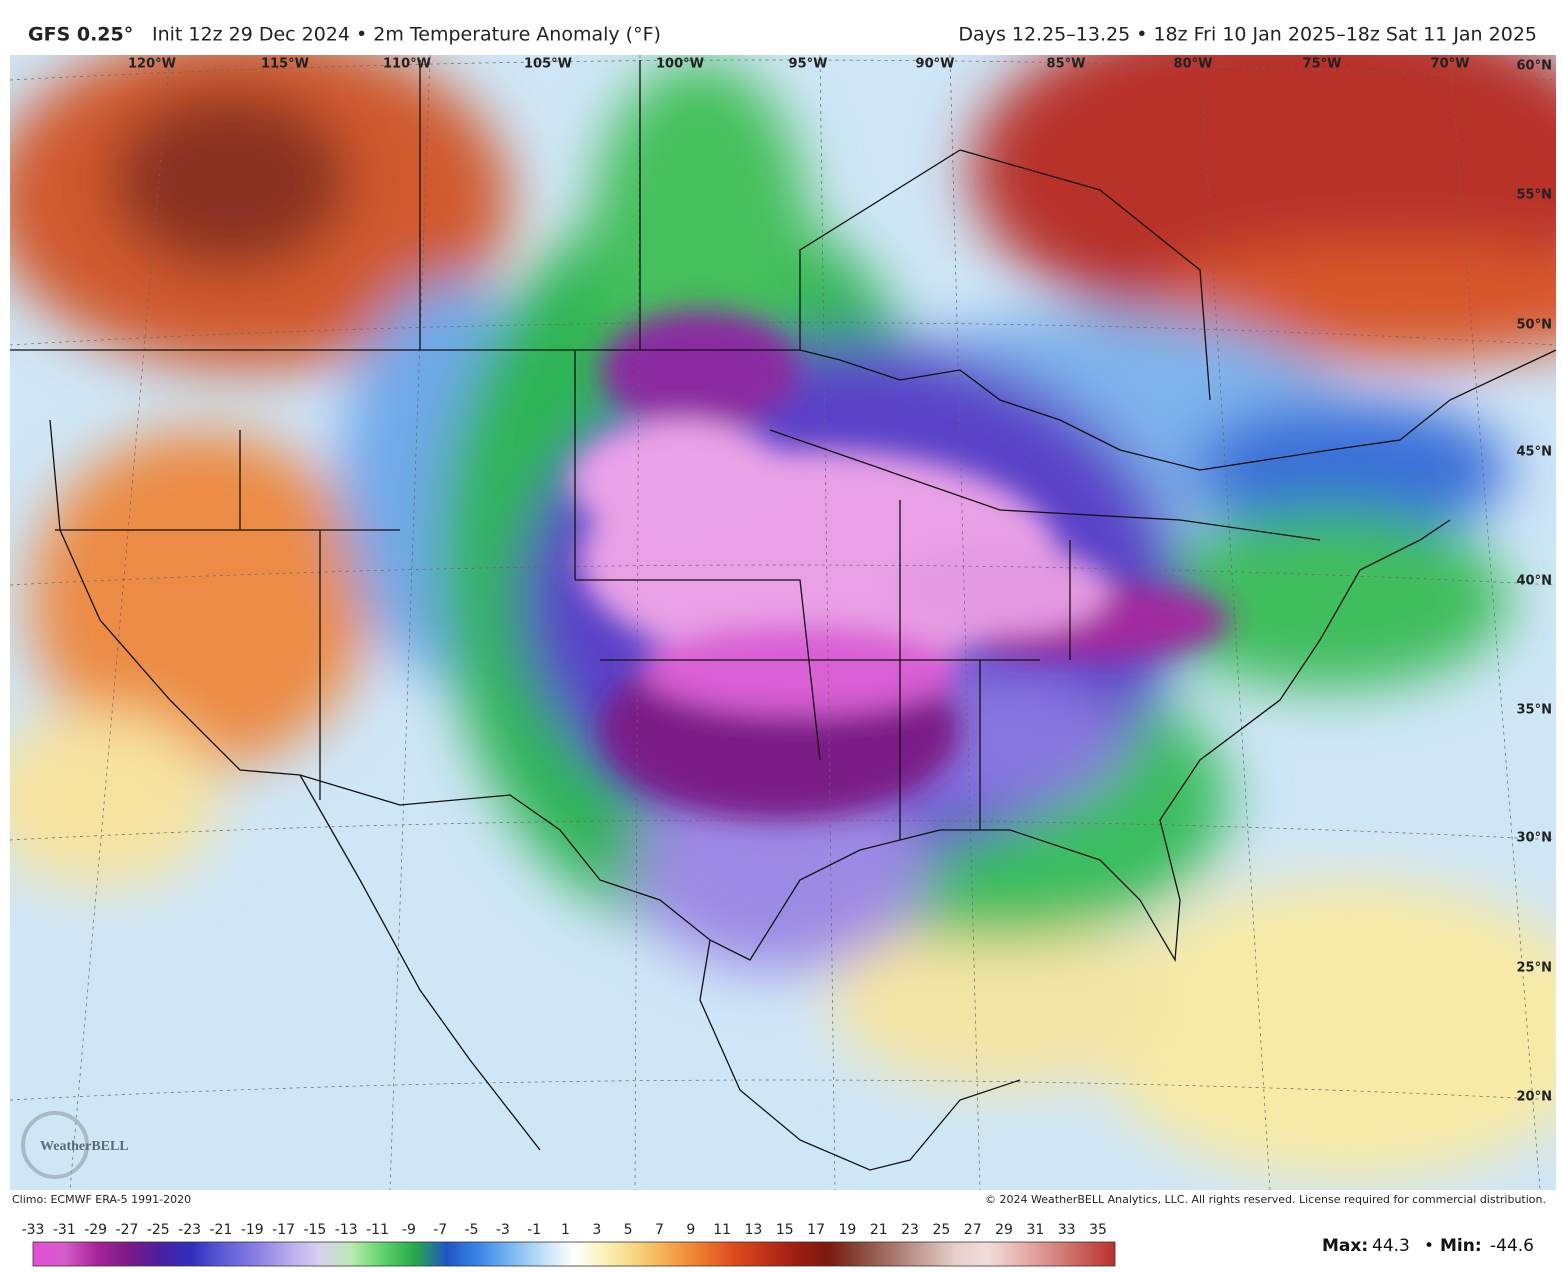  What do you see at coordinates (283, 1230) in the screenshot?
I see `colorbar-tick-label: -17` at bounding box center [283, 1230].